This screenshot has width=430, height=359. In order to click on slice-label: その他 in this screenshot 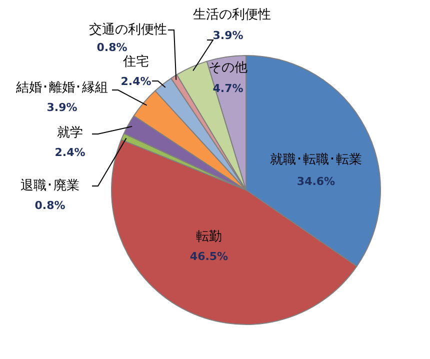, I will do `click(228, 68)`.